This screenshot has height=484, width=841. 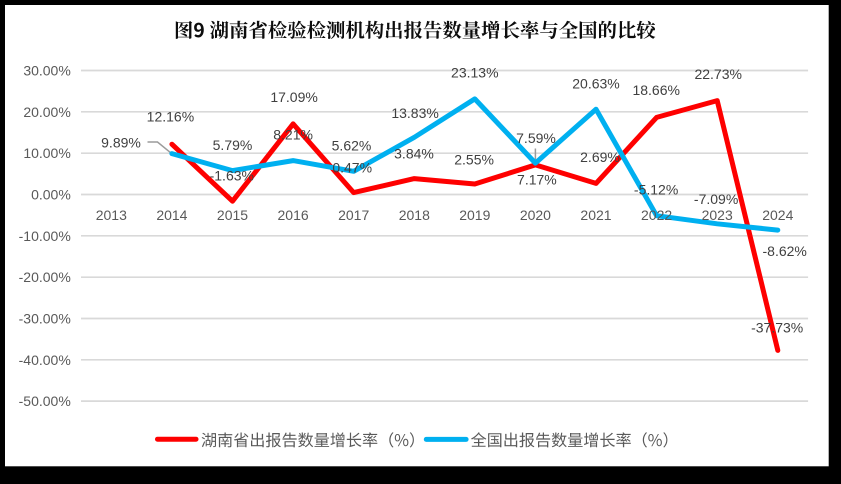 I want to click on svg-text: -1.63%, so click(x=232, y=176).